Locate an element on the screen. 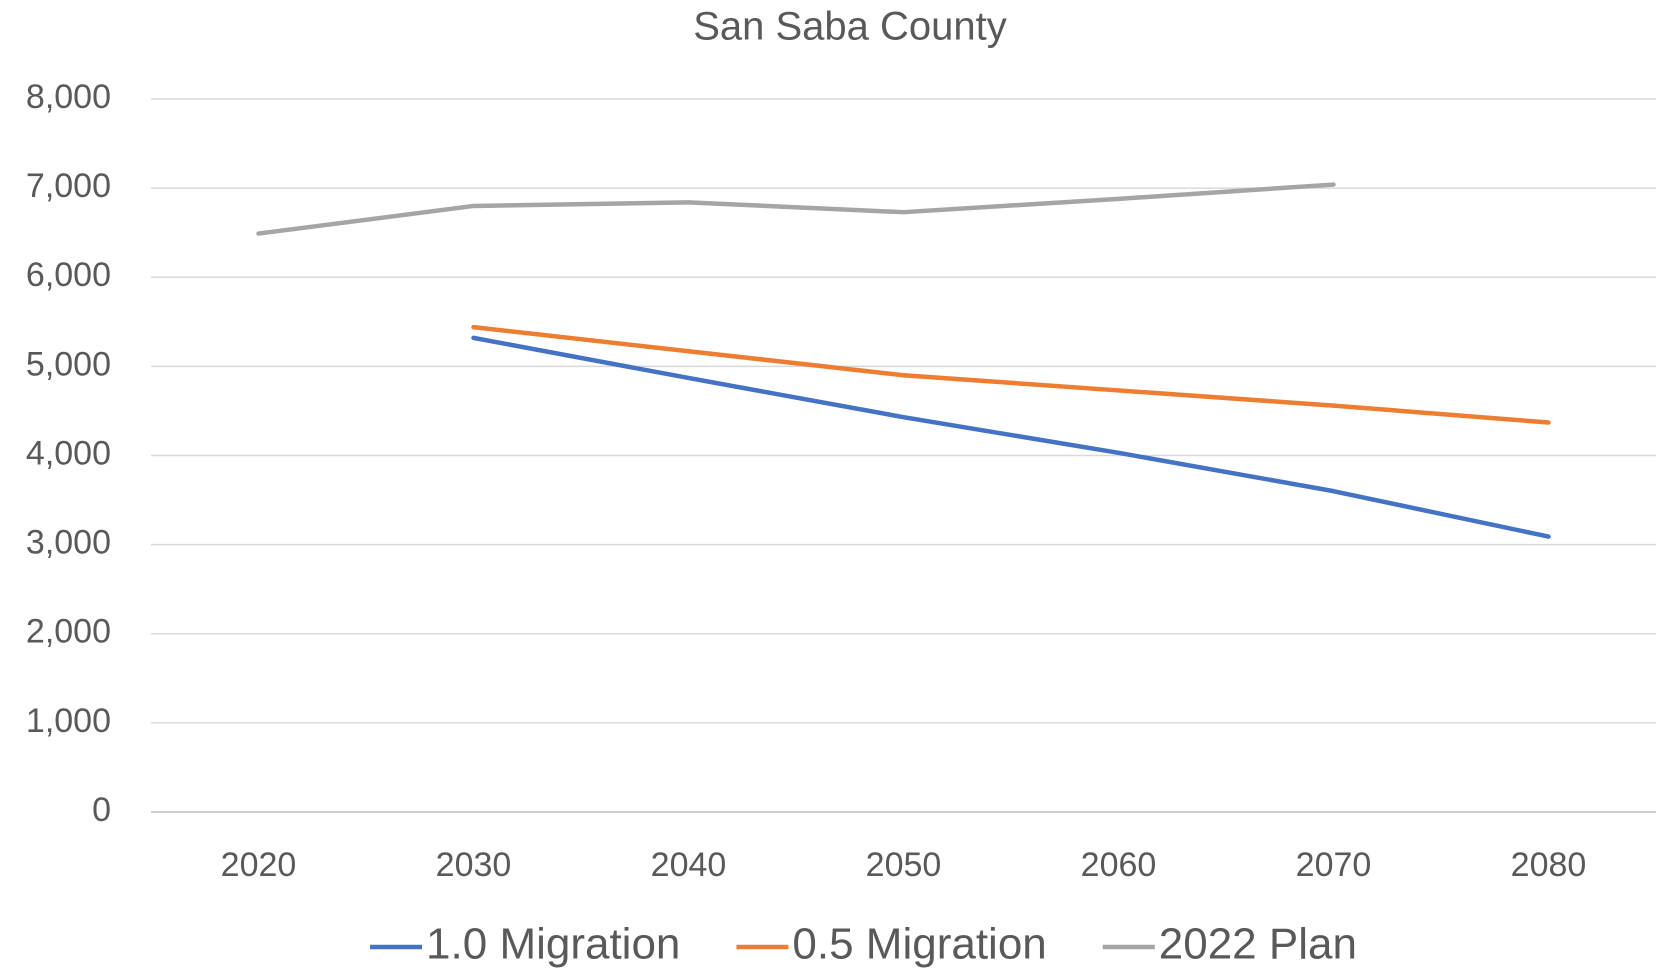  x-tick-label: 2050 is located at coordinates (904, 865).